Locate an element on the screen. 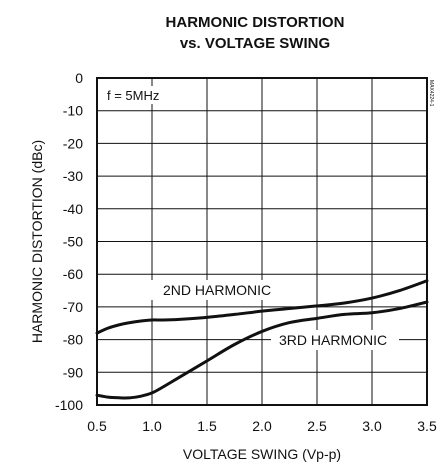 The width and height of the screenshot is (441, 466). y-tick-label: 0 is located at coordinates (79, 78).